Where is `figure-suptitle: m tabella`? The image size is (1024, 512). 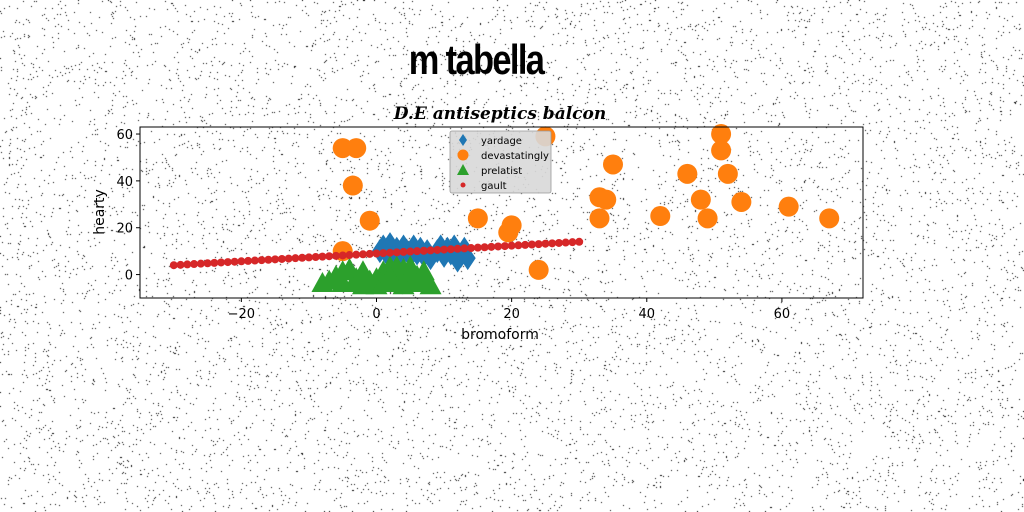 figure-suptitle: m tabella is located at coordinates (476, 59).